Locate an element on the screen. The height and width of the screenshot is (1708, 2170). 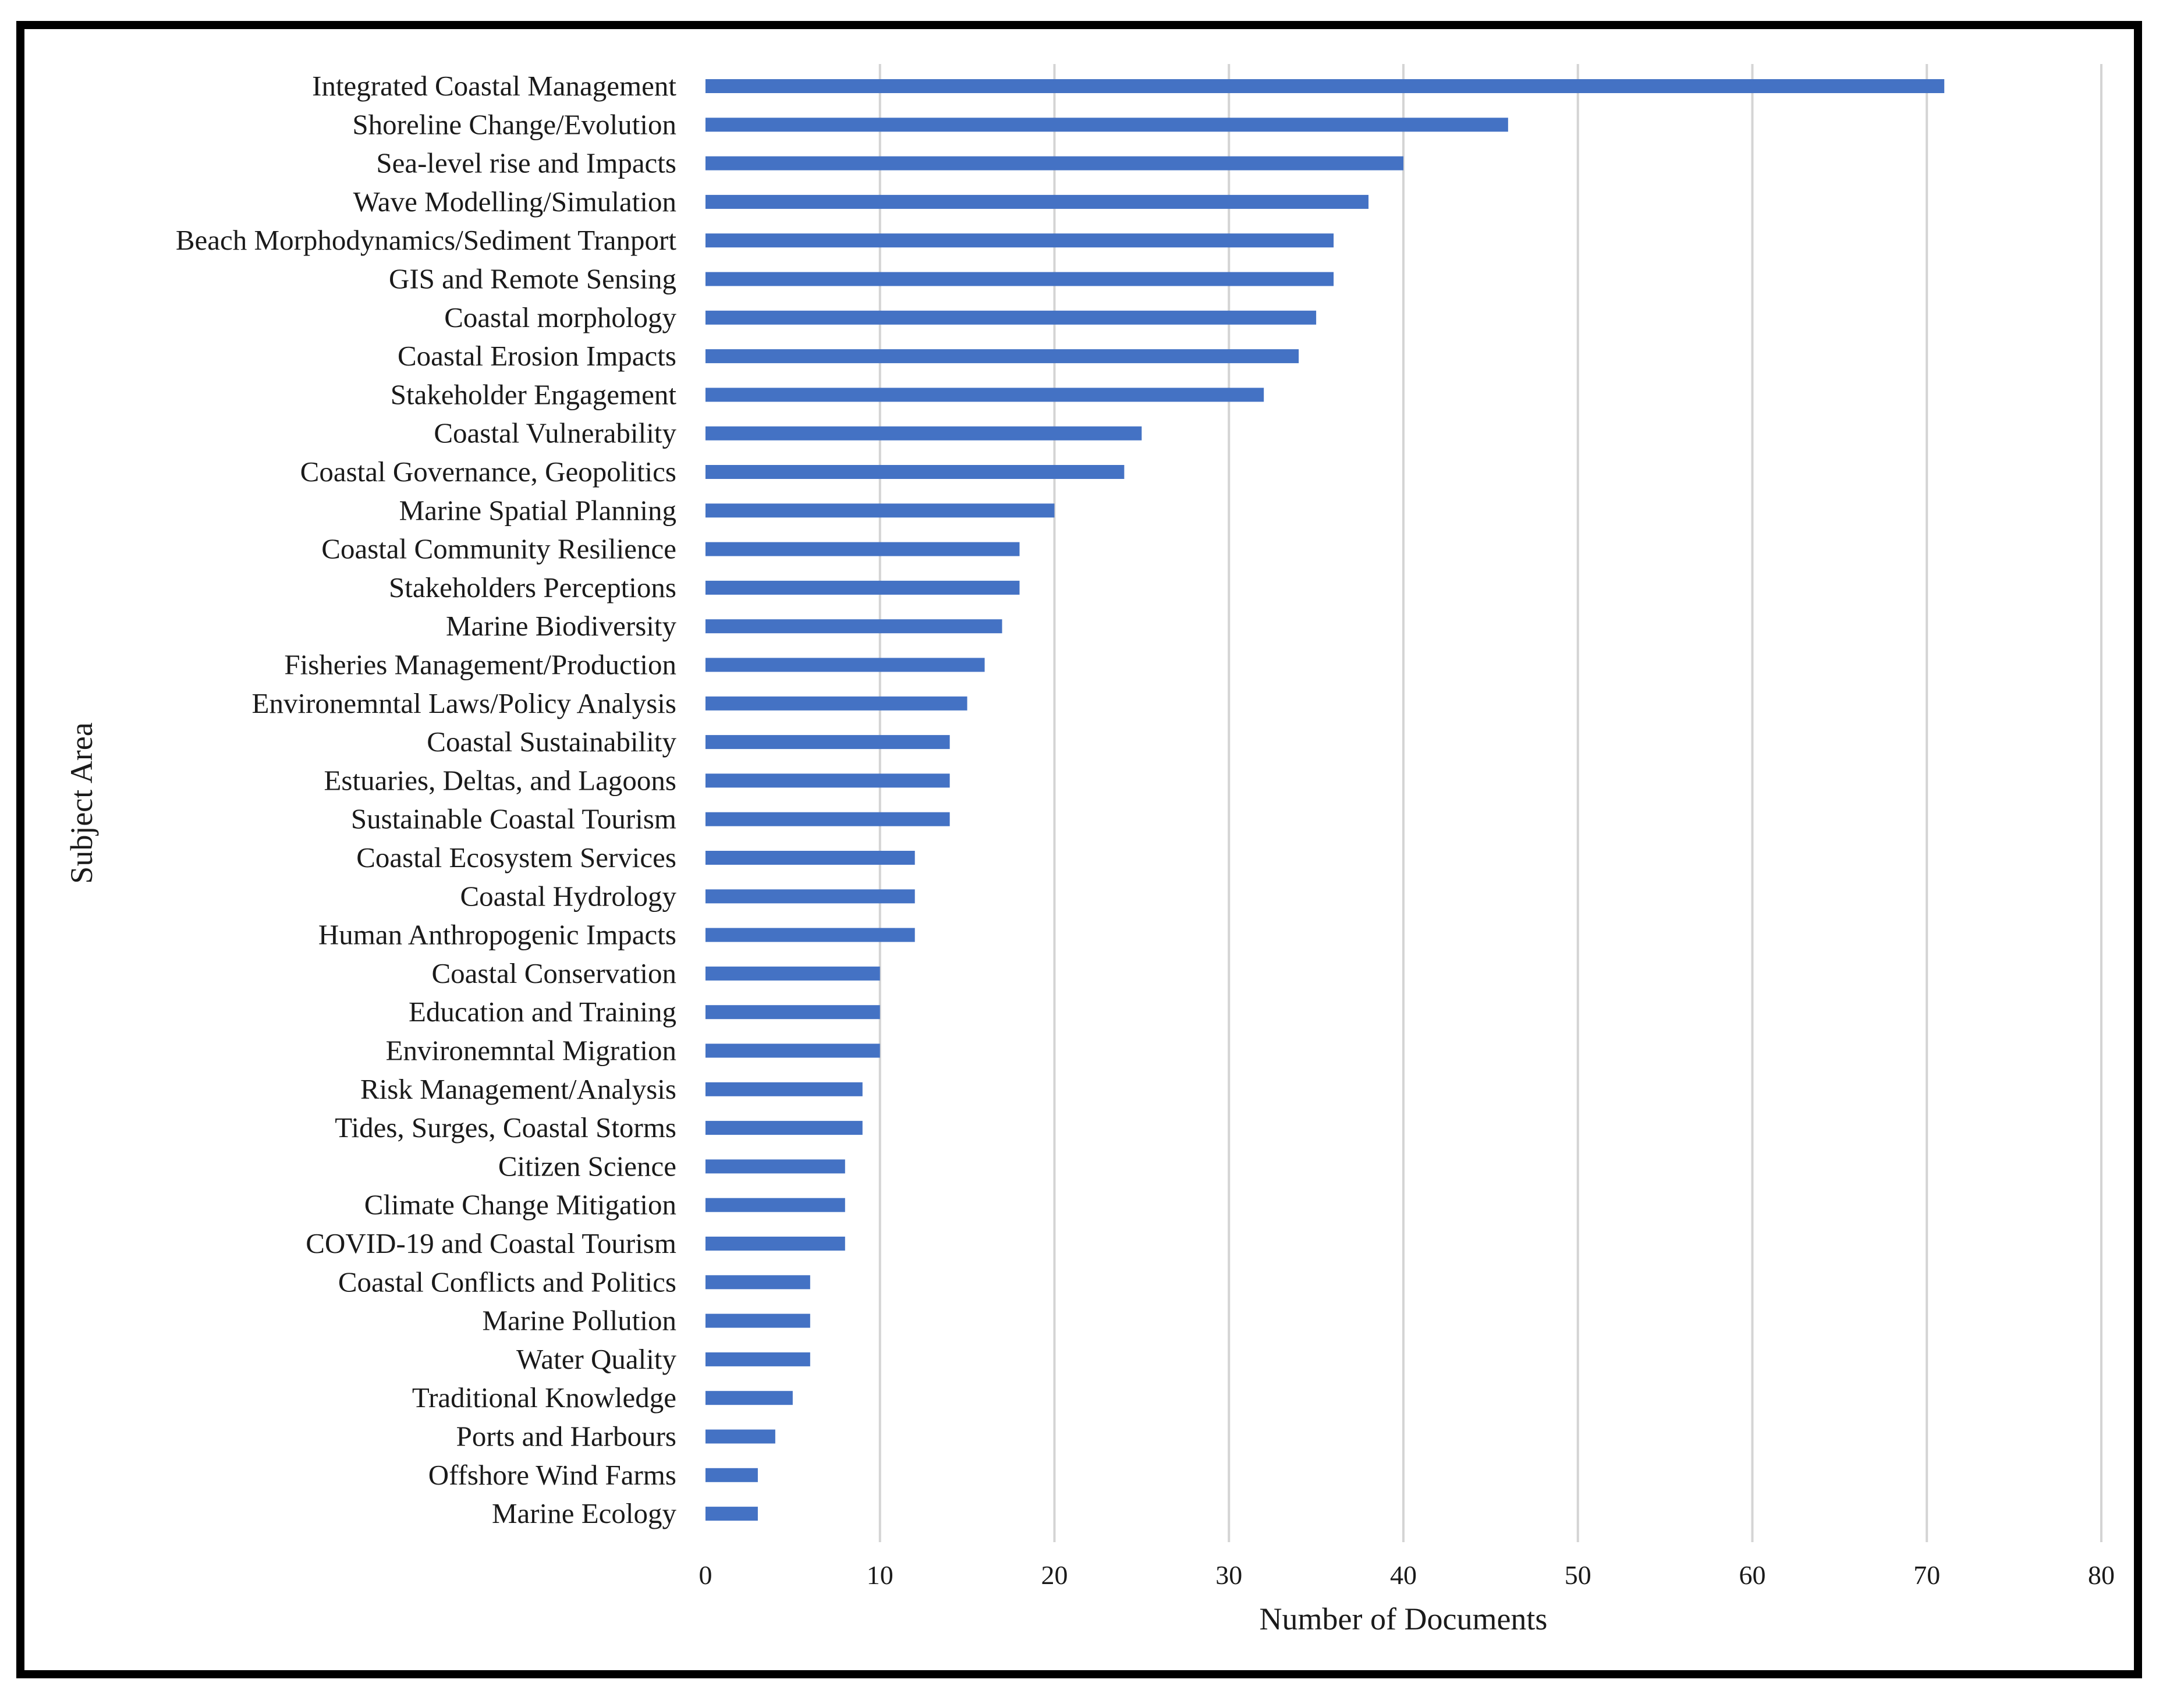
category-label: Tides, Surges, Coastal Storms is located at coordinates (505, 1128).